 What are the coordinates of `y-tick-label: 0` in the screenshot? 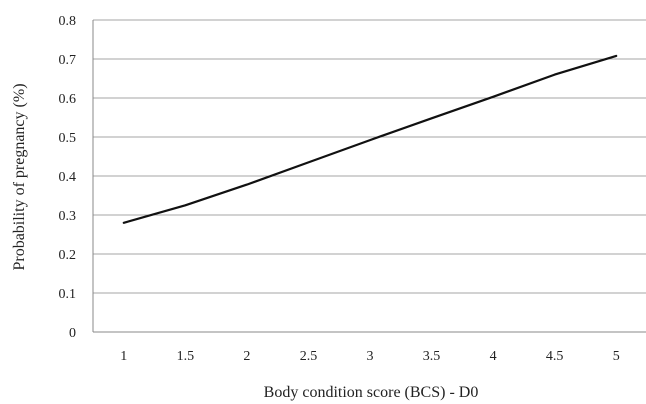 It's located at (72, 333).